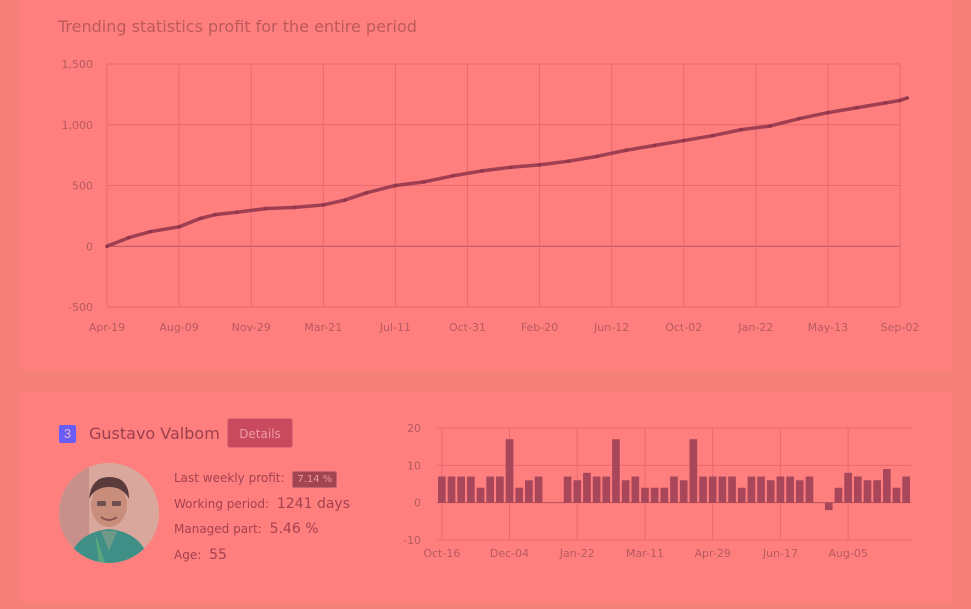  Describe the element at coordinates (414, 465) in the screenshot. I see `y-tick-label: 10` at that location.